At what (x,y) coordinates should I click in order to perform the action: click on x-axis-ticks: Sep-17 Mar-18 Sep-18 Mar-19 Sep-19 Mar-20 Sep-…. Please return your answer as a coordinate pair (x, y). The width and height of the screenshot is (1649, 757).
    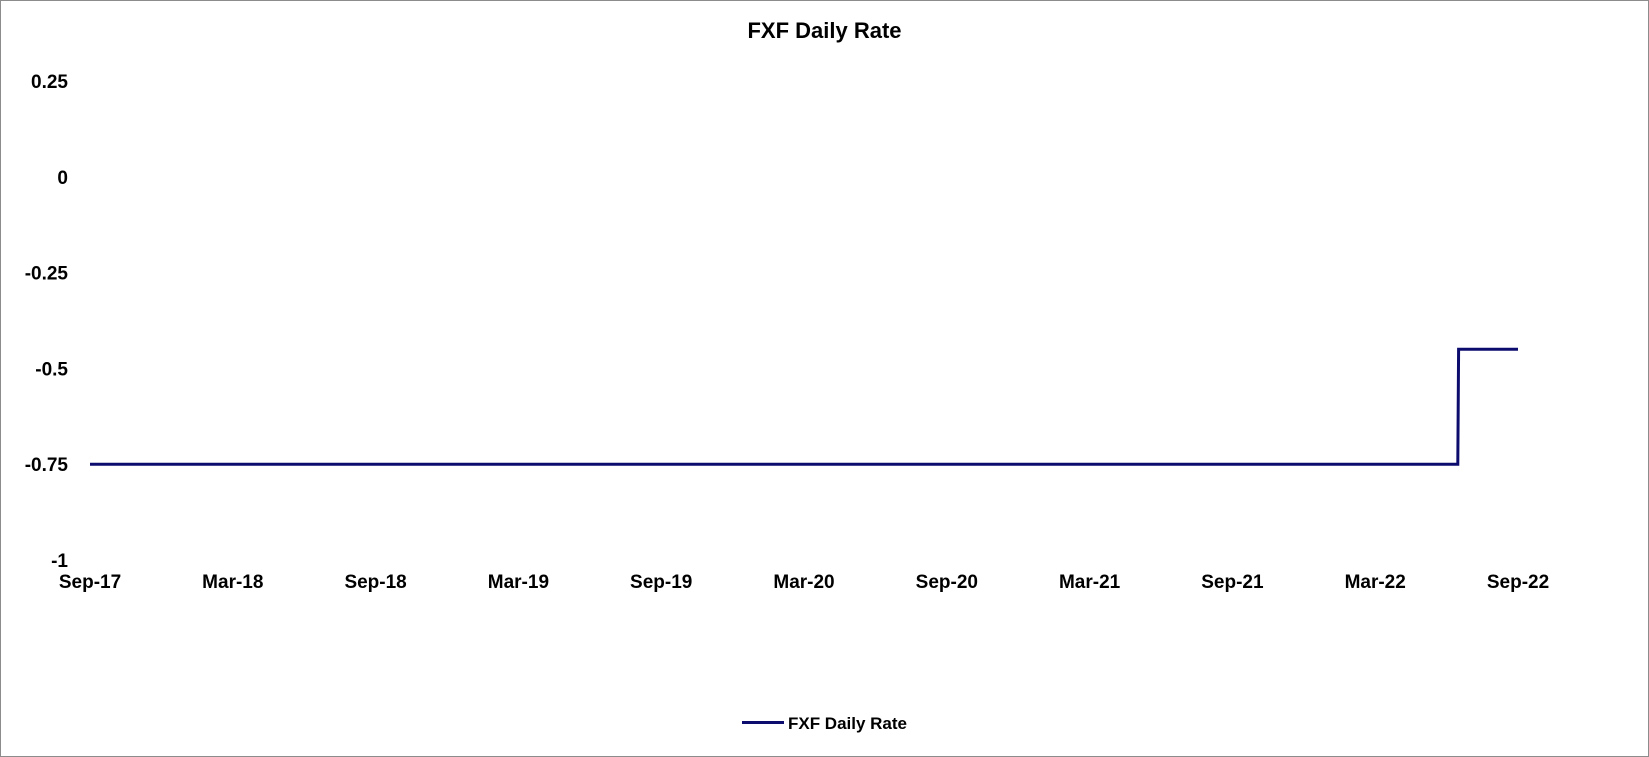
    Looking at the image, I should click on (804, 582).